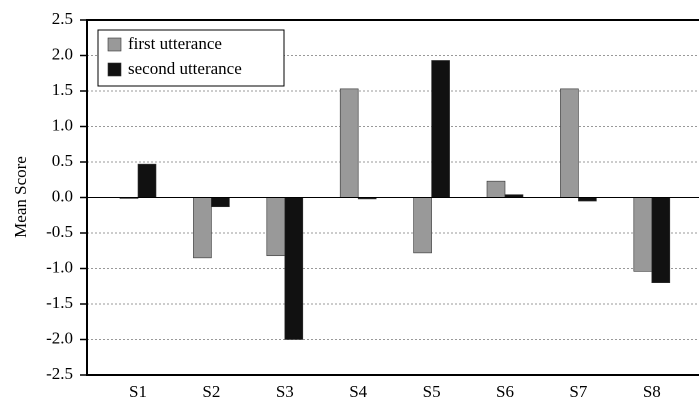 The image size is (699, 409). I want to click on y-tick-label: 0.0, so click(62, 195).